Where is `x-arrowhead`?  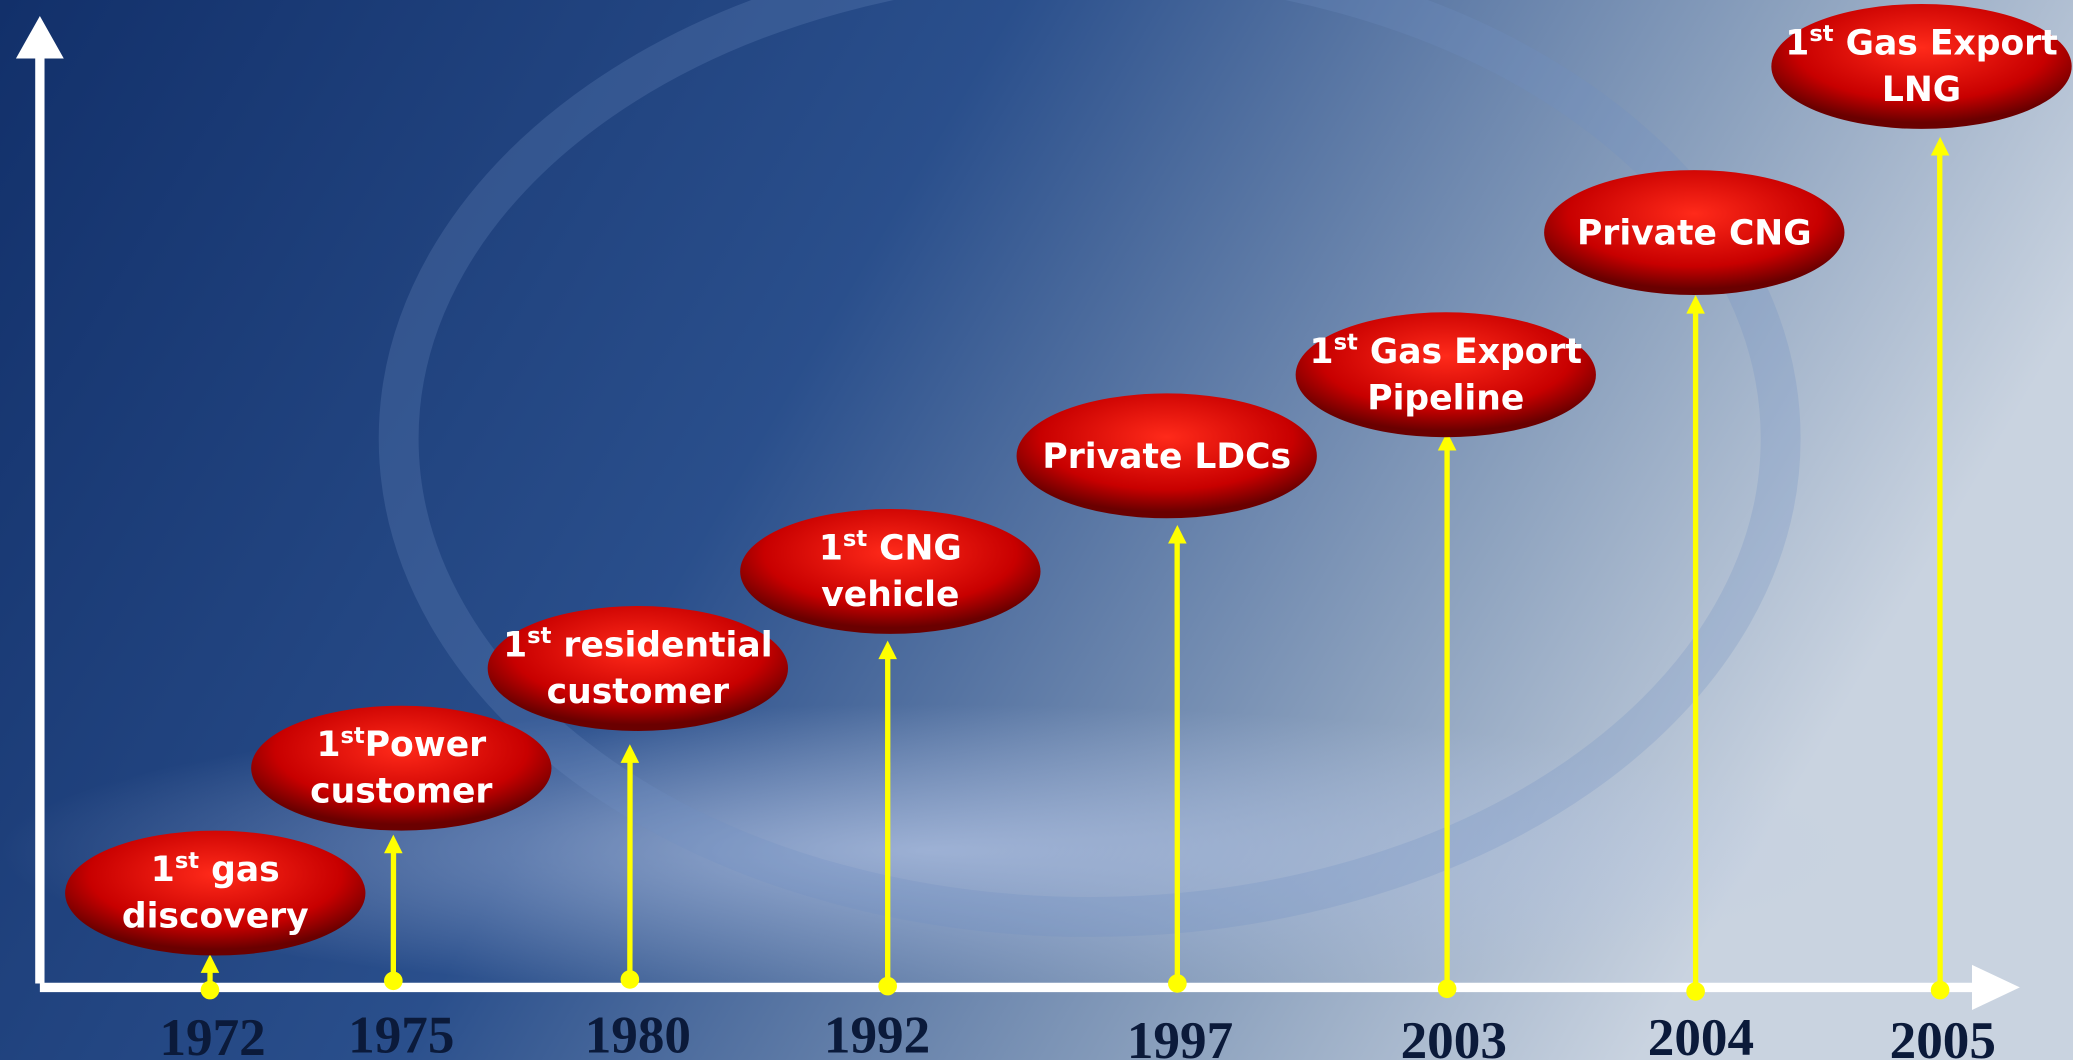
x-arrowhead is located at coordinates (1996, 987).